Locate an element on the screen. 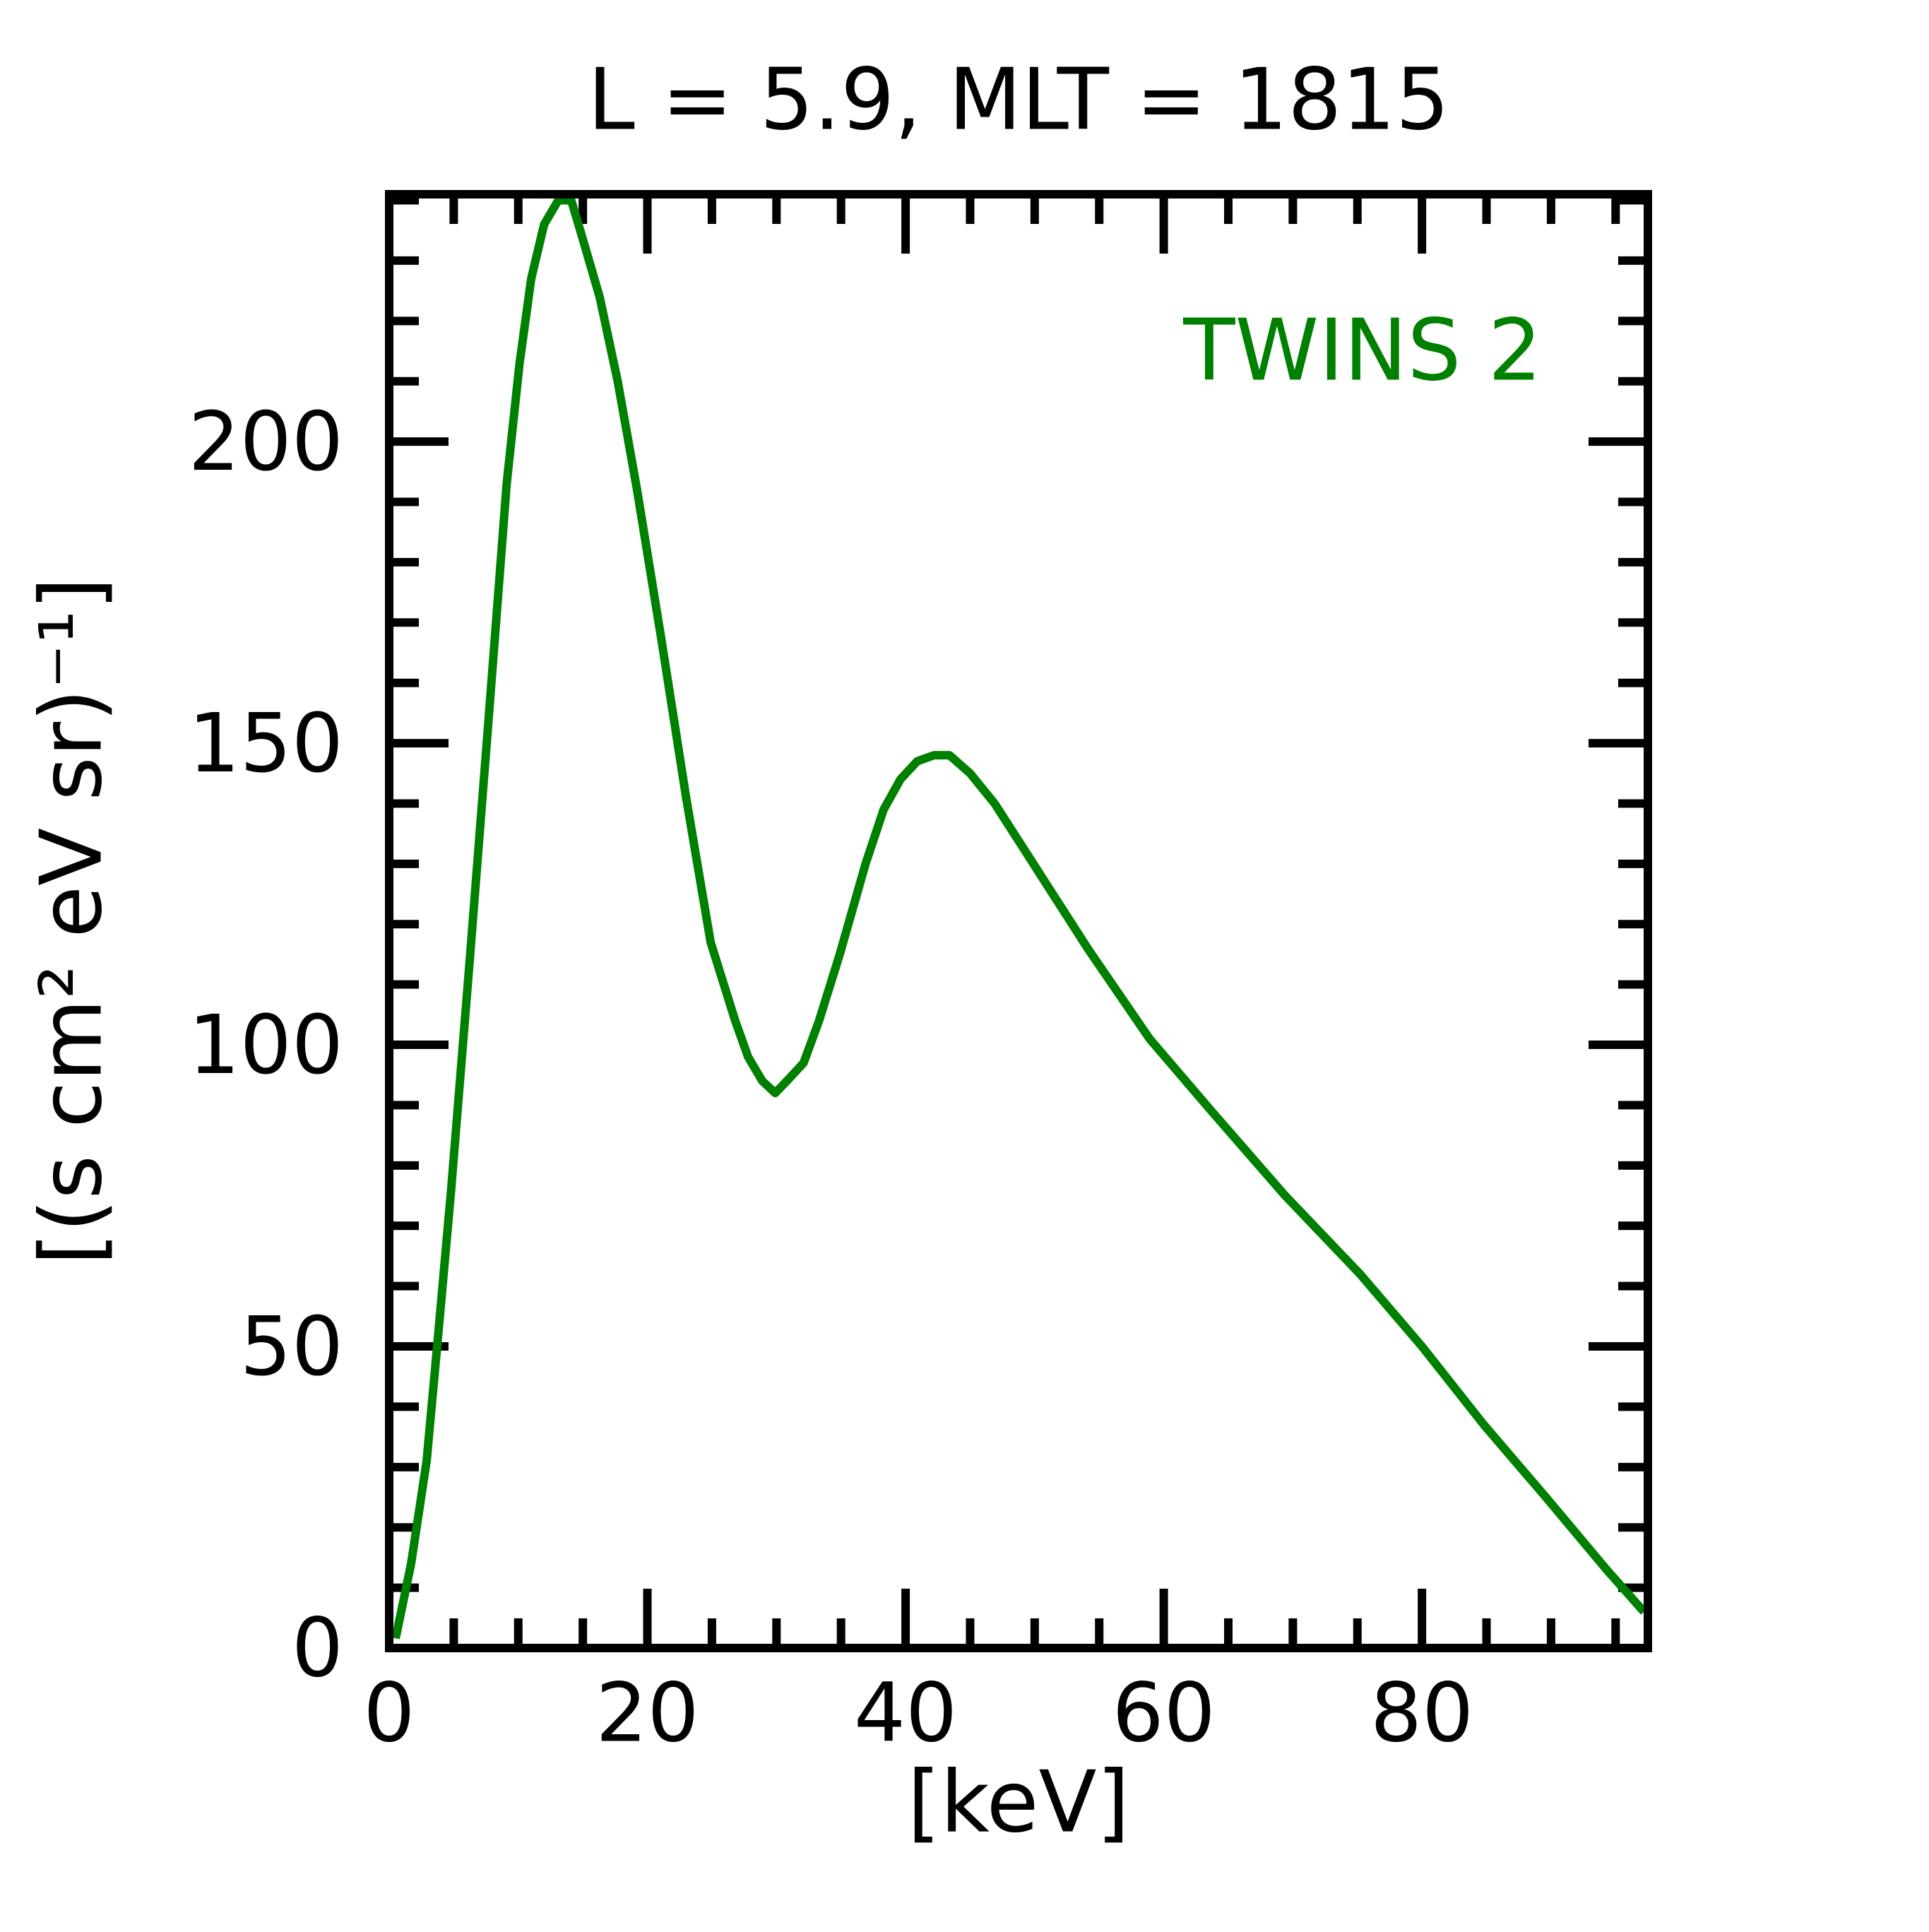 The image size is (1929, 1932). y-axis-label: [(s cm² eV sr)⁻¹] is located at coordinates (72, 921).